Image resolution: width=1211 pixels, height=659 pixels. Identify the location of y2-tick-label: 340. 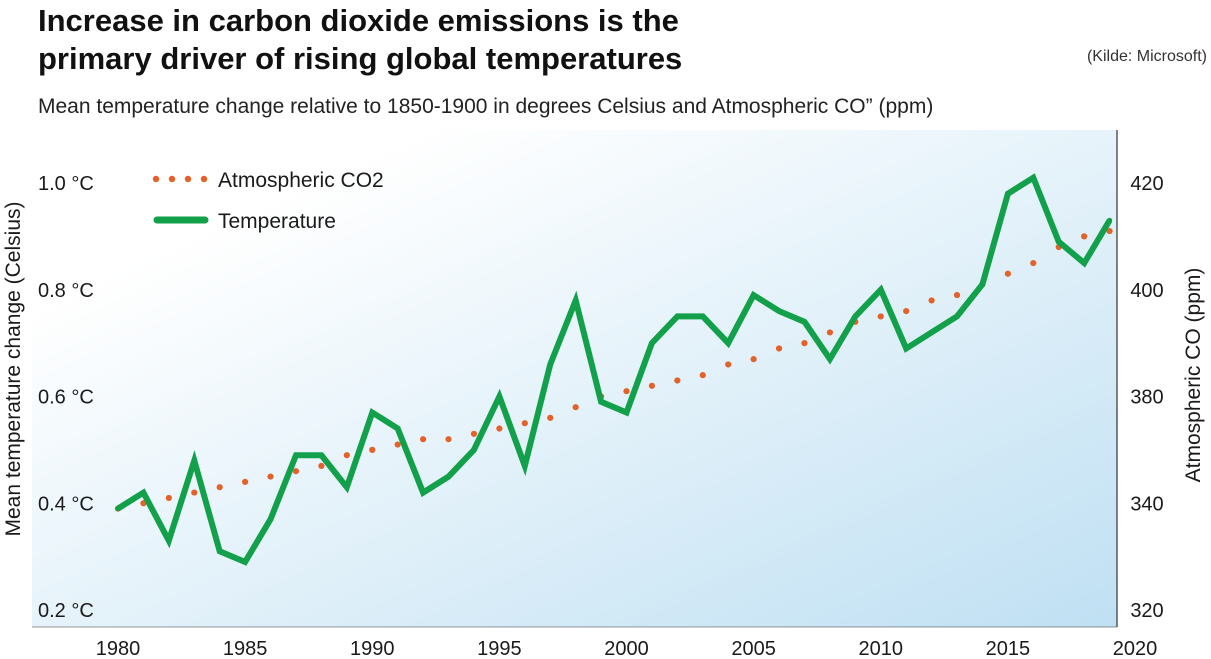
(1146, 504).